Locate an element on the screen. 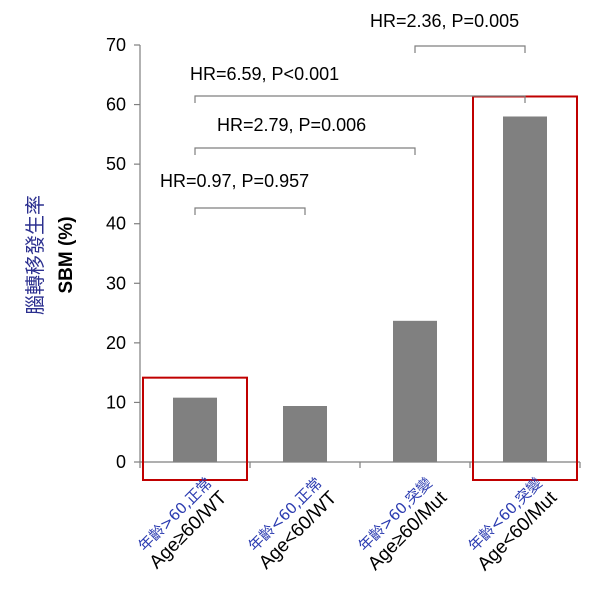 The height and width of the screenshot is (600, 592). highlight-box is located at coordinates (195, 429).